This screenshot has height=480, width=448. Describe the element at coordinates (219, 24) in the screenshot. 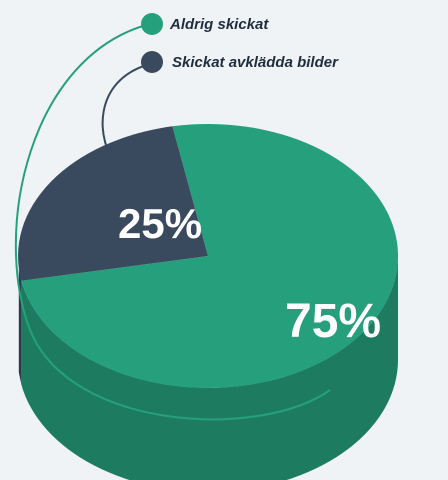

I see `legend-label-aldrig: Aldrig skickat` at that location.